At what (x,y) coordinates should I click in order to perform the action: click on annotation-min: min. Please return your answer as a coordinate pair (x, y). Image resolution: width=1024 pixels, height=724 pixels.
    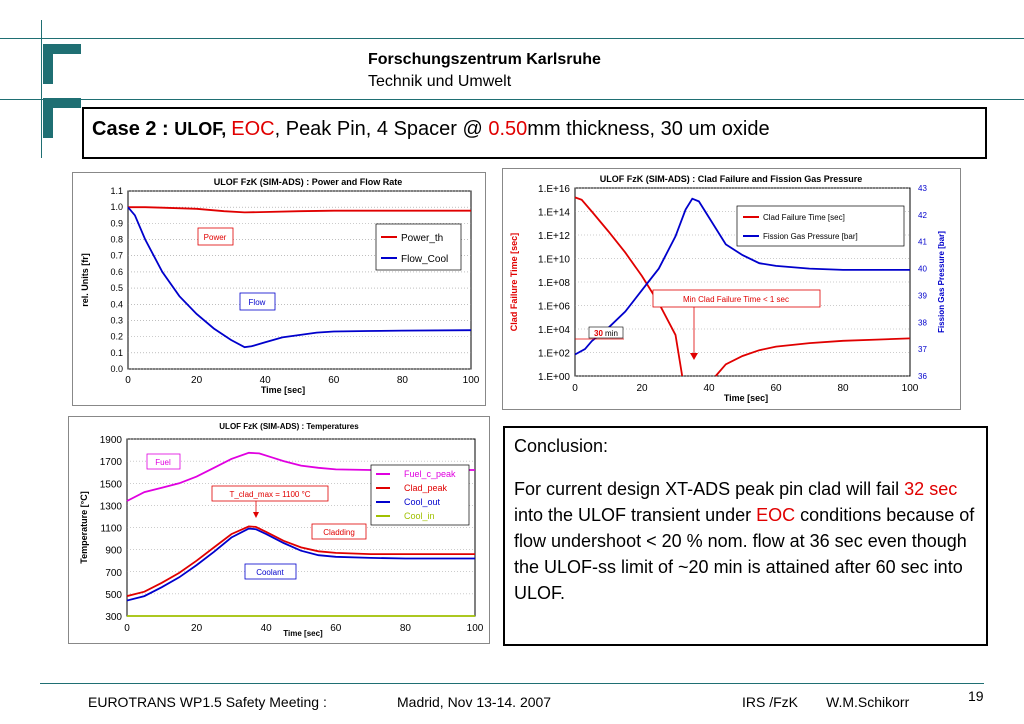
    Looking at the image, I should click on (611, 333).